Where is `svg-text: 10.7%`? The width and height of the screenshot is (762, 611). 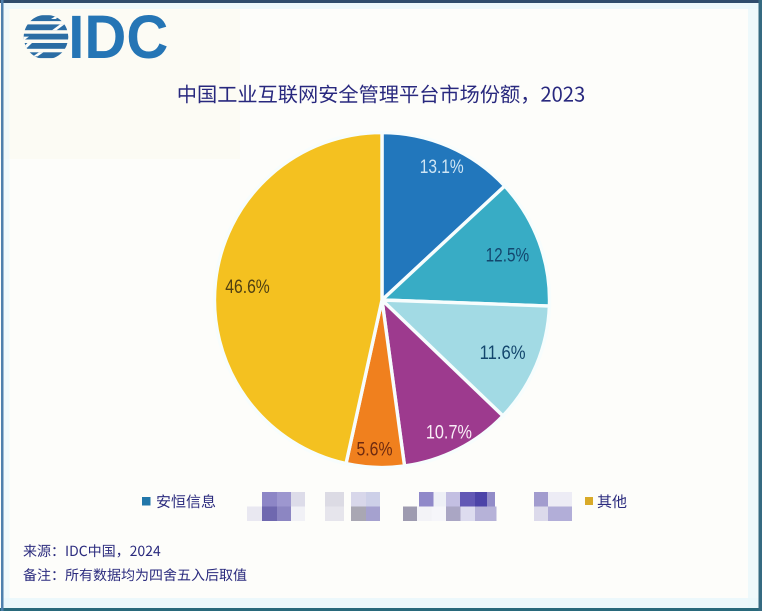 svg-text: 10.7% is located at coordinates (449, 433).